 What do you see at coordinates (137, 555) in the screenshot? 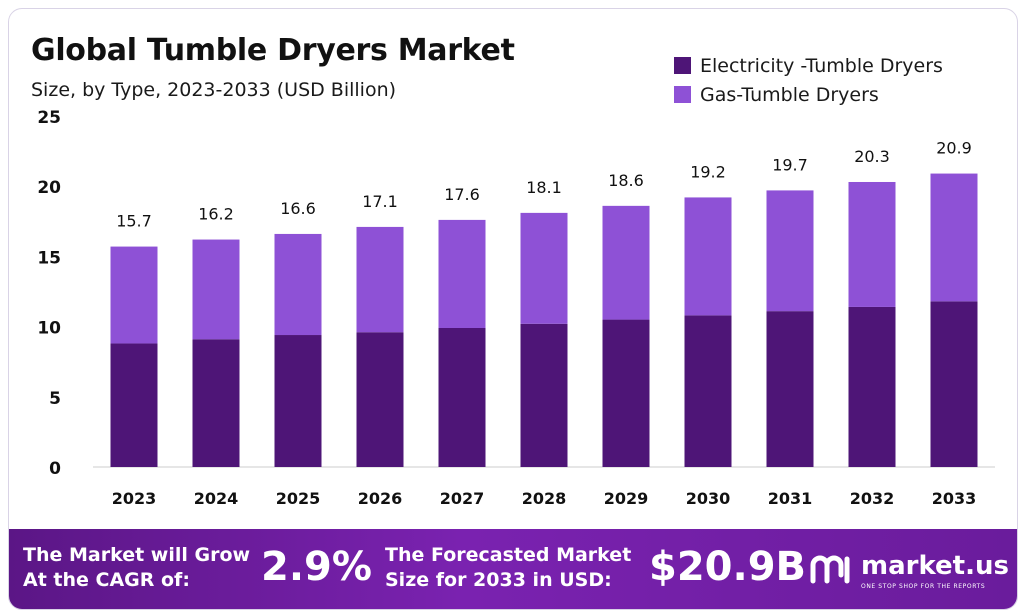
I see `cagr-caption-line1: The Market will Grow` at bounding box center [137, 555].